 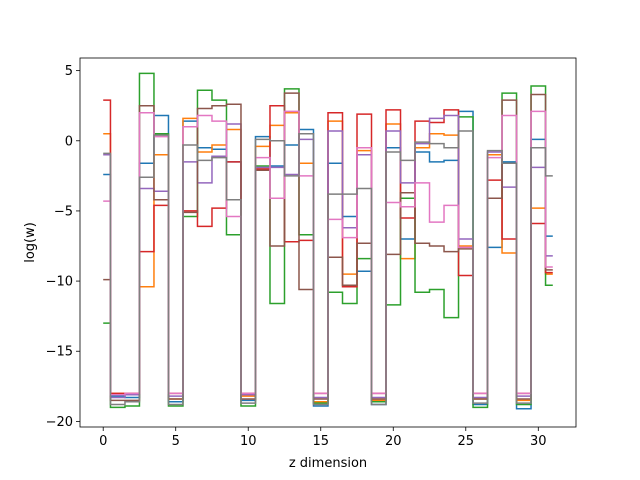 What do you see at coordinates (538, 441) in the screenshot?
I see `x-tick-label: 30` at bounding box center [538, 441].